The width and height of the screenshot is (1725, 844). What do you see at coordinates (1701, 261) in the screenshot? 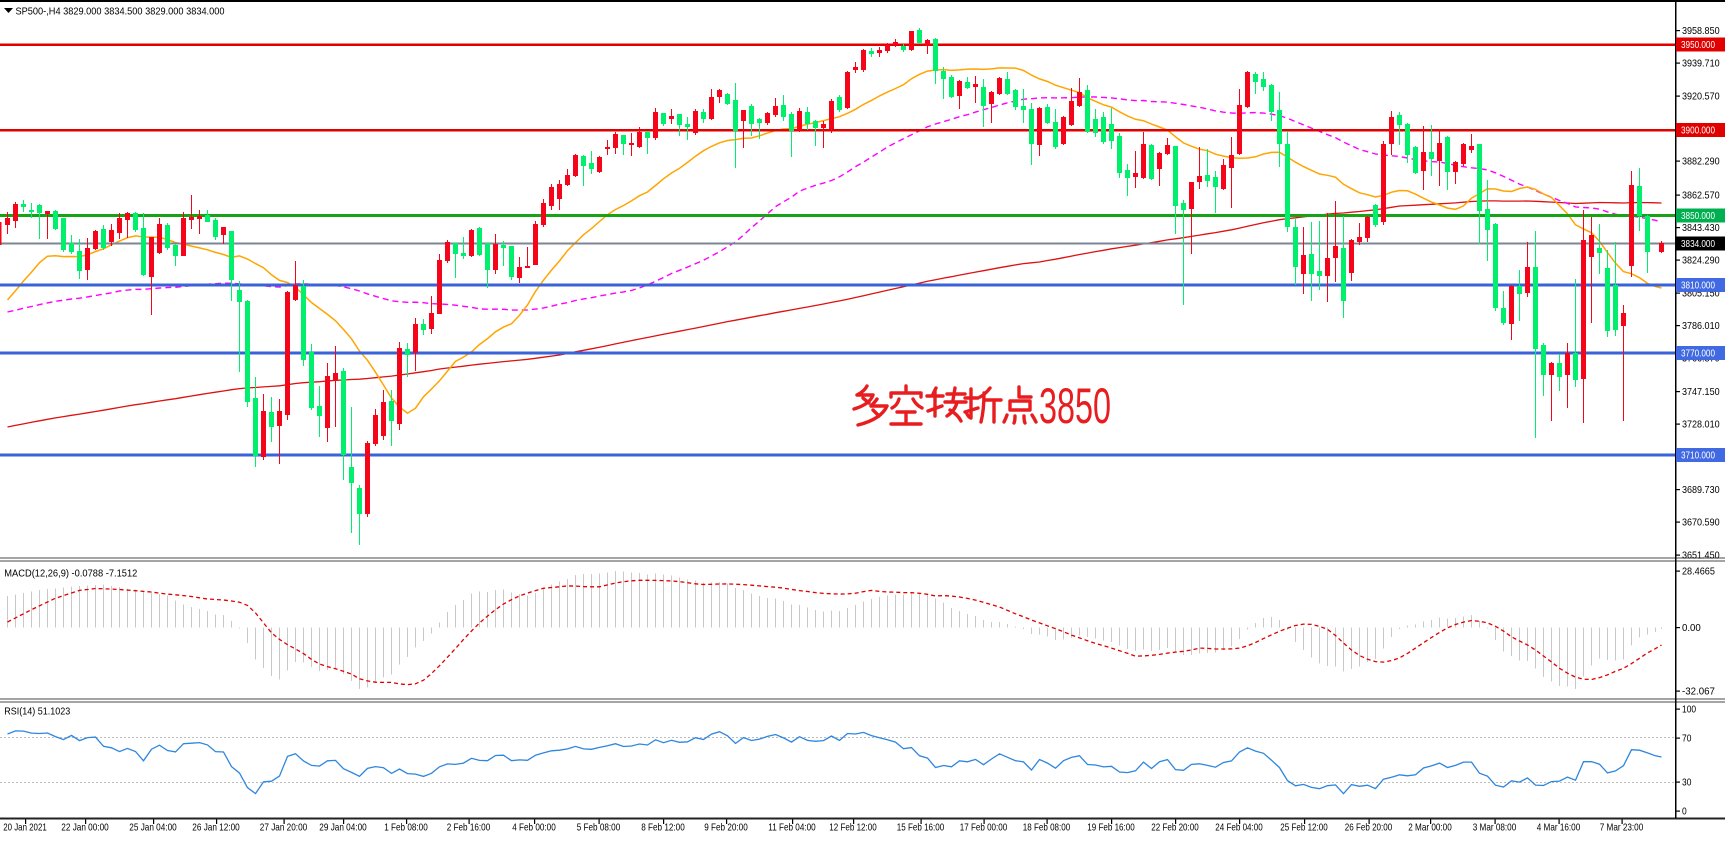
I see `svg-text: 3824.290` at bounding box center [1701, 261].